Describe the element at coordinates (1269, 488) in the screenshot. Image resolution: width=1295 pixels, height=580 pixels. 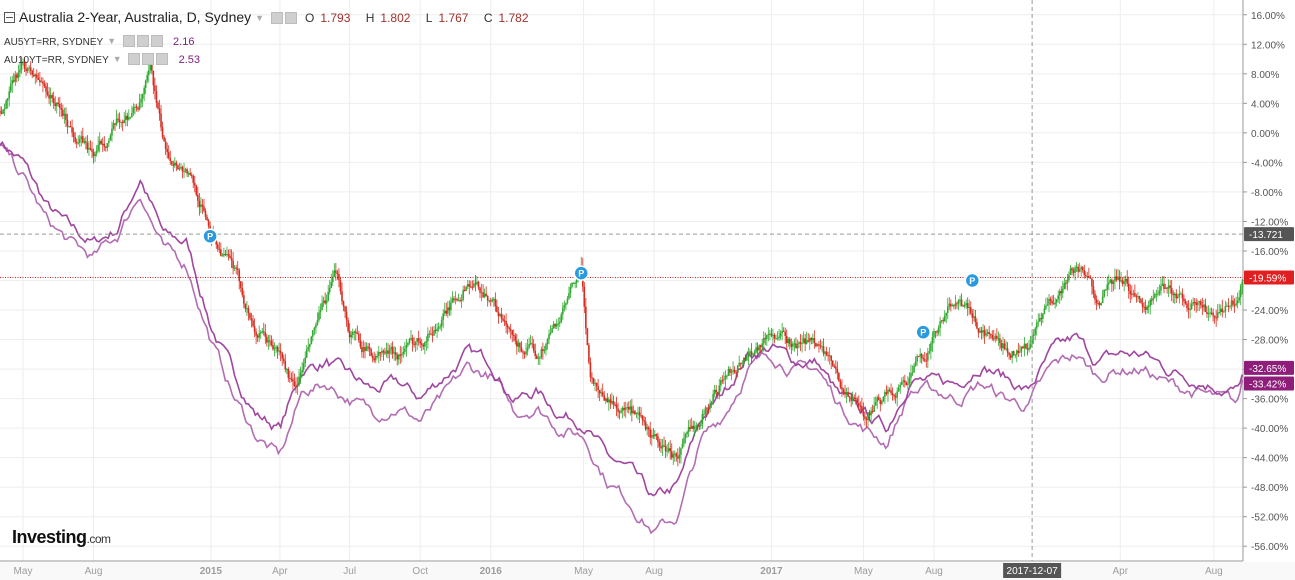
I see `y-tick-label: -48.00%` at that location.